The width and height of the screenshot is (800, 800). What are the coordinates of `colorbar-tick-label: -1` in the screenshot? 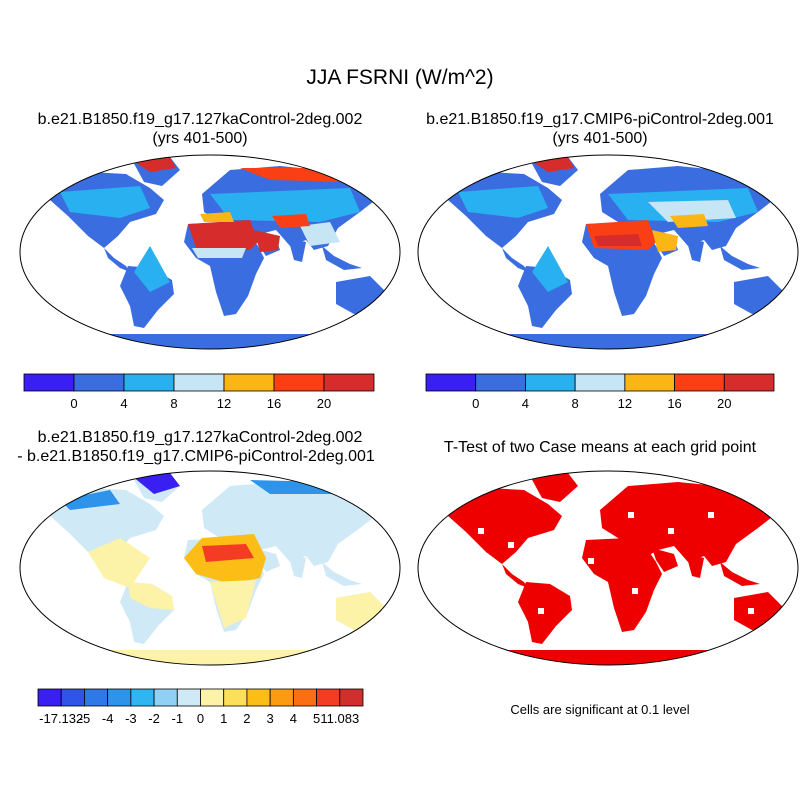 It's located at (178, 718).